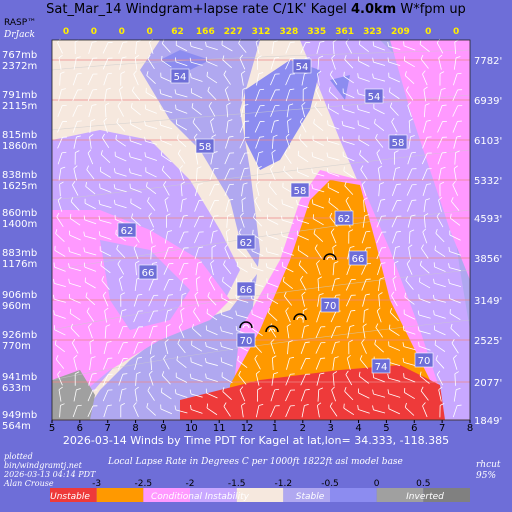  I want to click on x-tick-label: 7, so click(108, 428).